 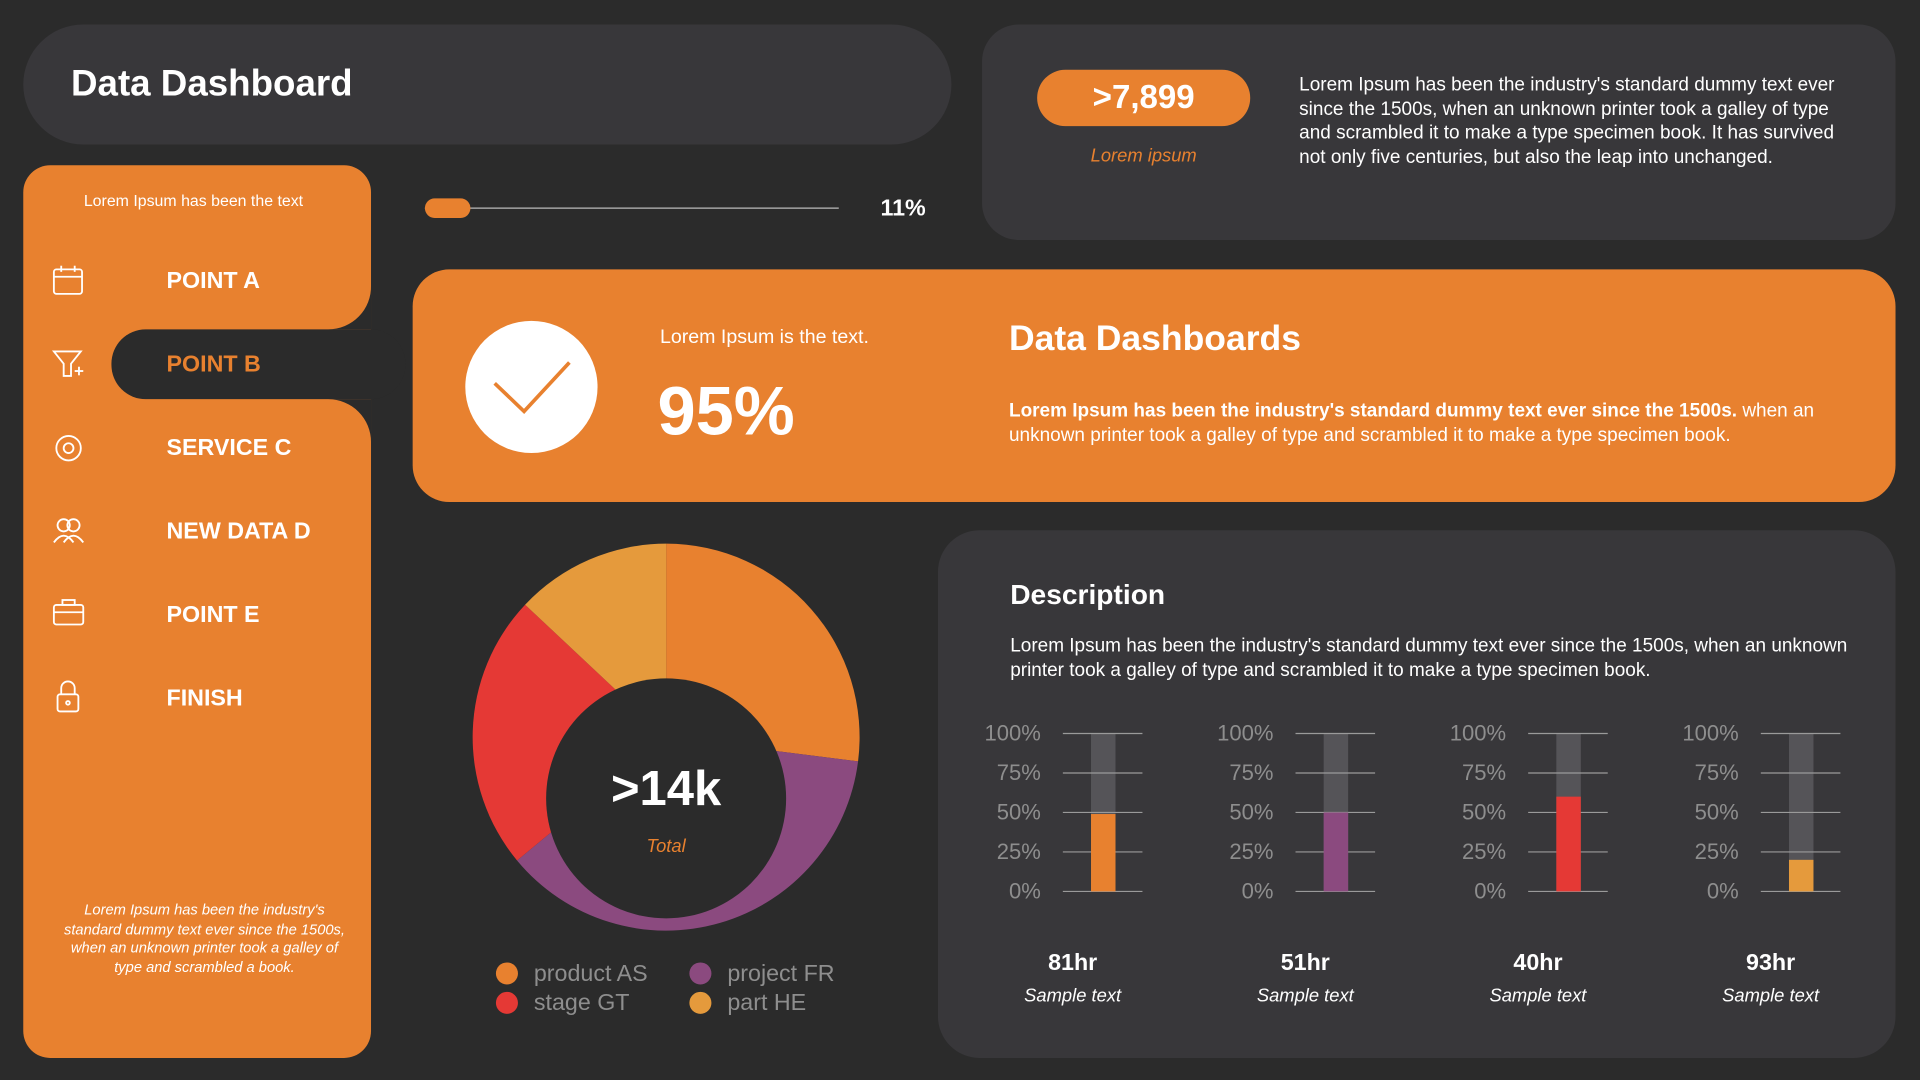 I want to click on briefcase-icon, so click(x=68, y=612).